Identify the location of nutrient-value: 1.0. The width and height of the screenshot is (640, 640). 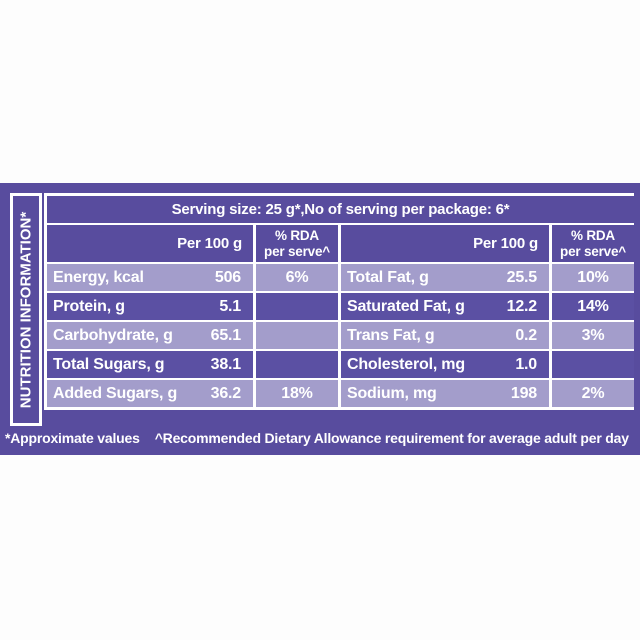
(526, 364).